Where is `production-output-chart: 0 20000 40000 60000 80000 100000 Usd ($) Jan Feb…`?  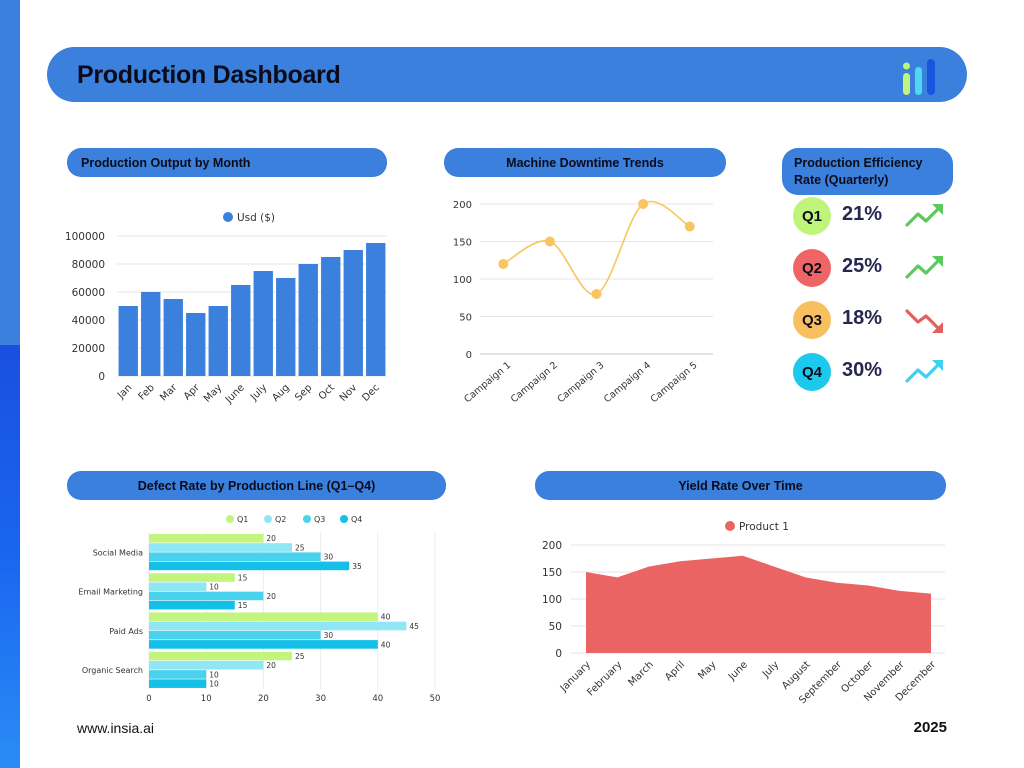
production-output-chart: 0 20000 40000 60000 80000 100000 Usd ($) Jan Feb… is located at coordinates (226, 309).